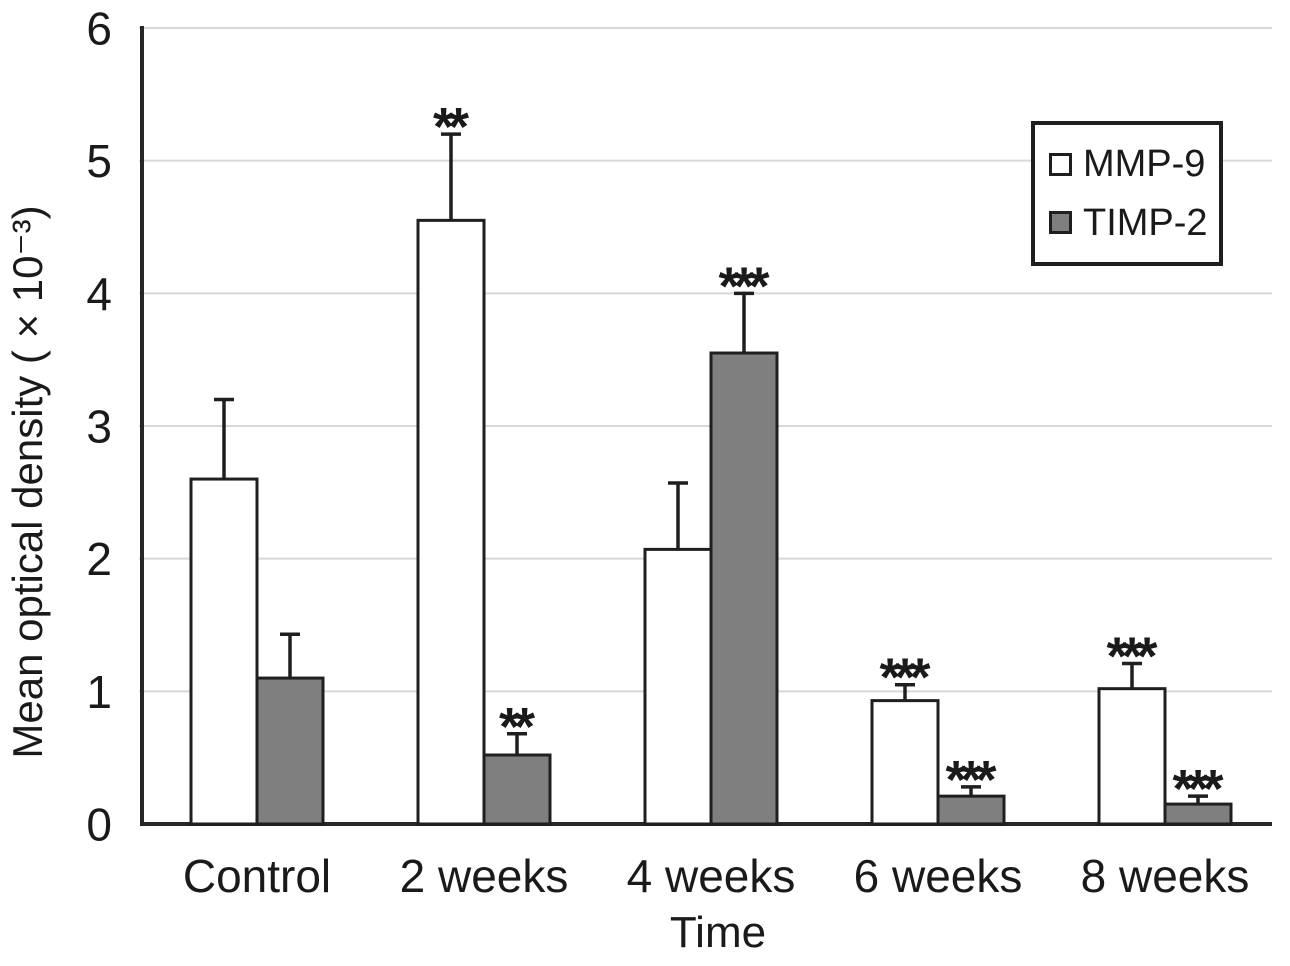 The width and height of the screenshot is (1290, 966). I want to click on bar-timp2-4-weeks, so click(744, 588).